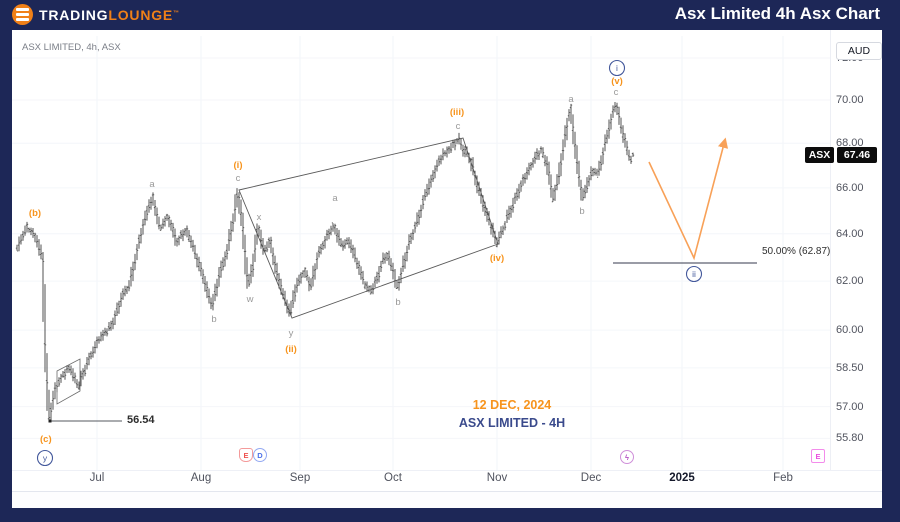 The image size is (900, 522). What do you see at coordinates (50, 421) in the screenshot?
I see `low-level-anchor-dot` at bounding box center [50, 421].